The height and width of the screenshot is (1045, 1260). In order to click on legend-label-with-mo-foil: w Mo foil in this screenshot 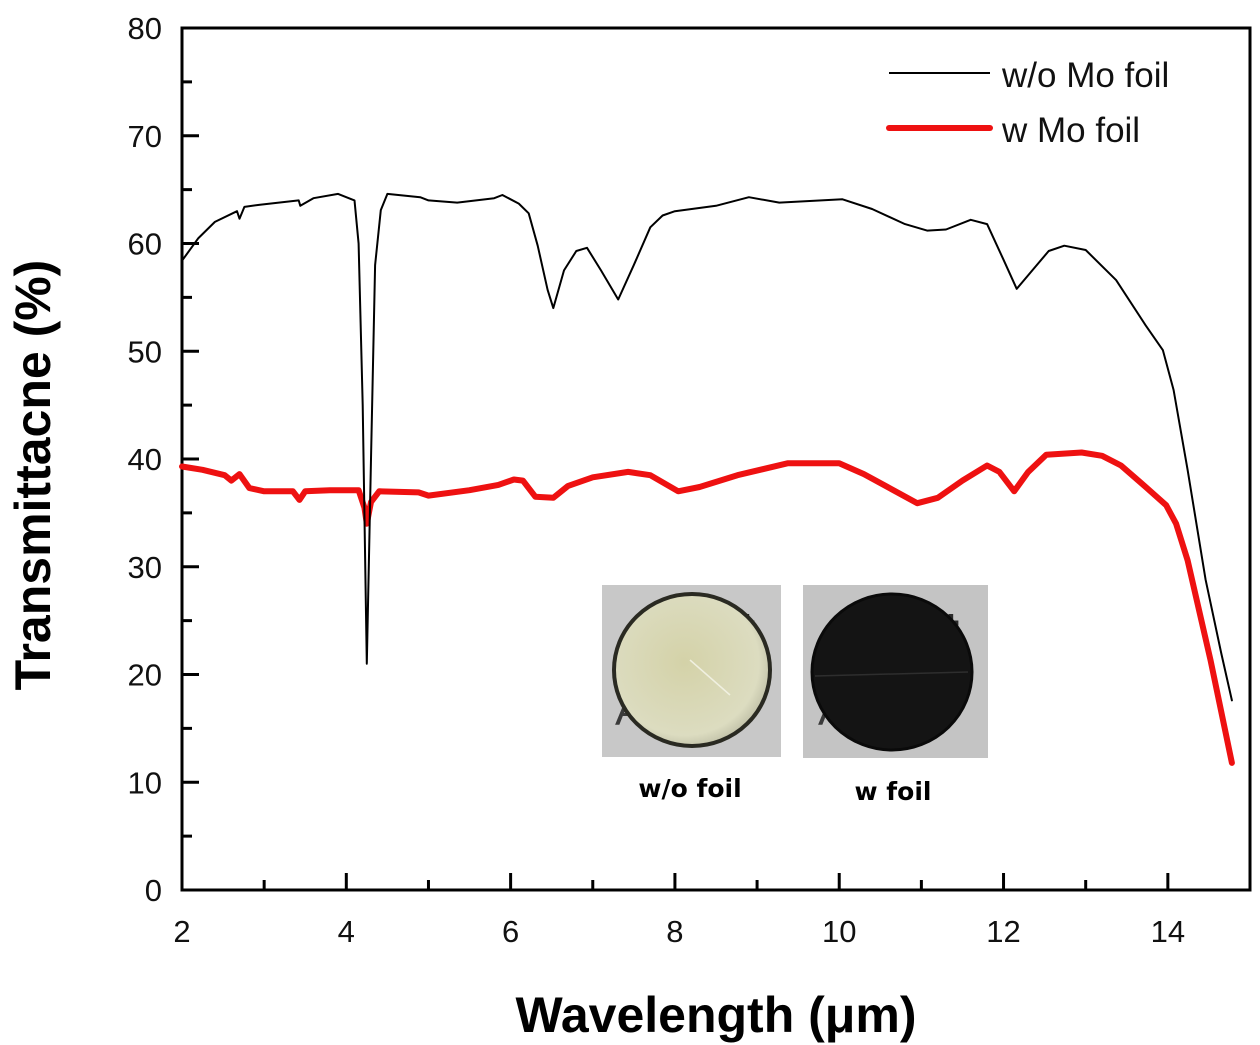, I will do `click(1070, 130)`.